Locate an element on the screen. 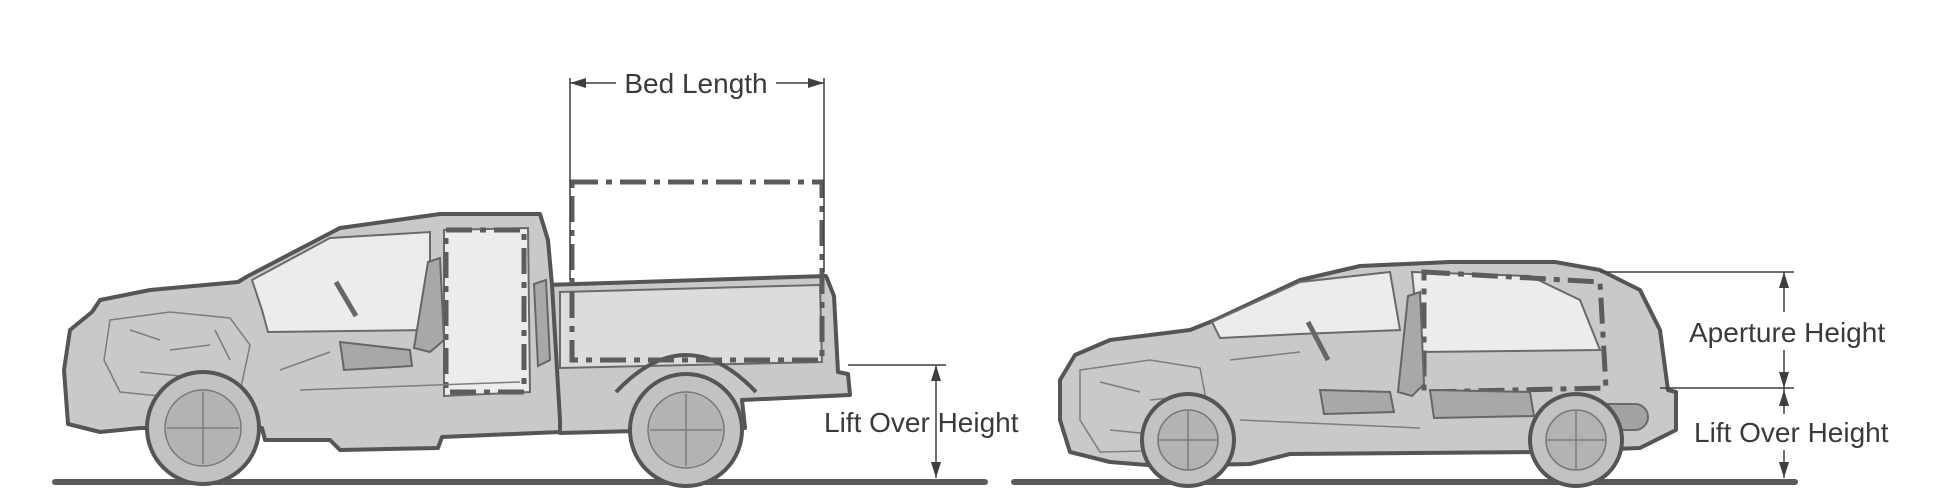 Image resolution: width=1955 pixels, height=497 pixels. pickup-floor-lines is located at coordinates (400, 371).